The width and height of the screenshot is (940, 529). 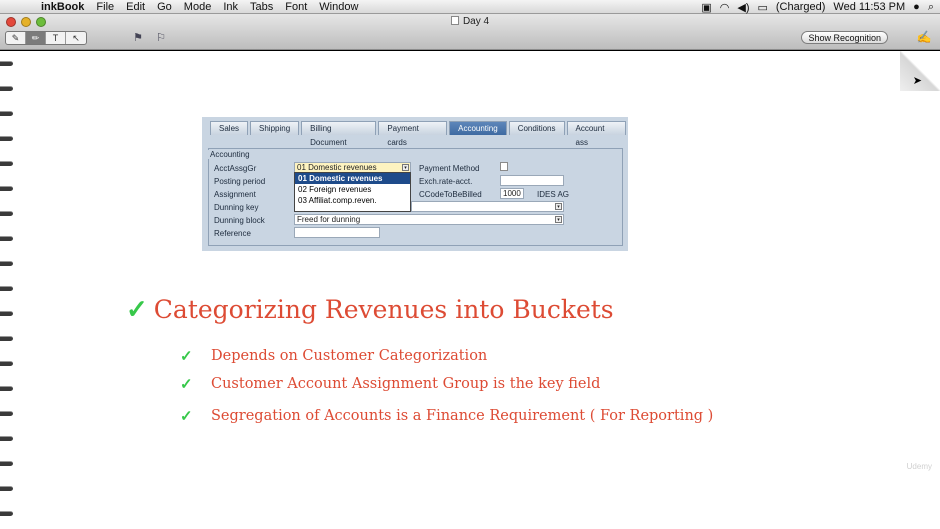 I want to click on menu-file: File, so click(x=105, y=6).